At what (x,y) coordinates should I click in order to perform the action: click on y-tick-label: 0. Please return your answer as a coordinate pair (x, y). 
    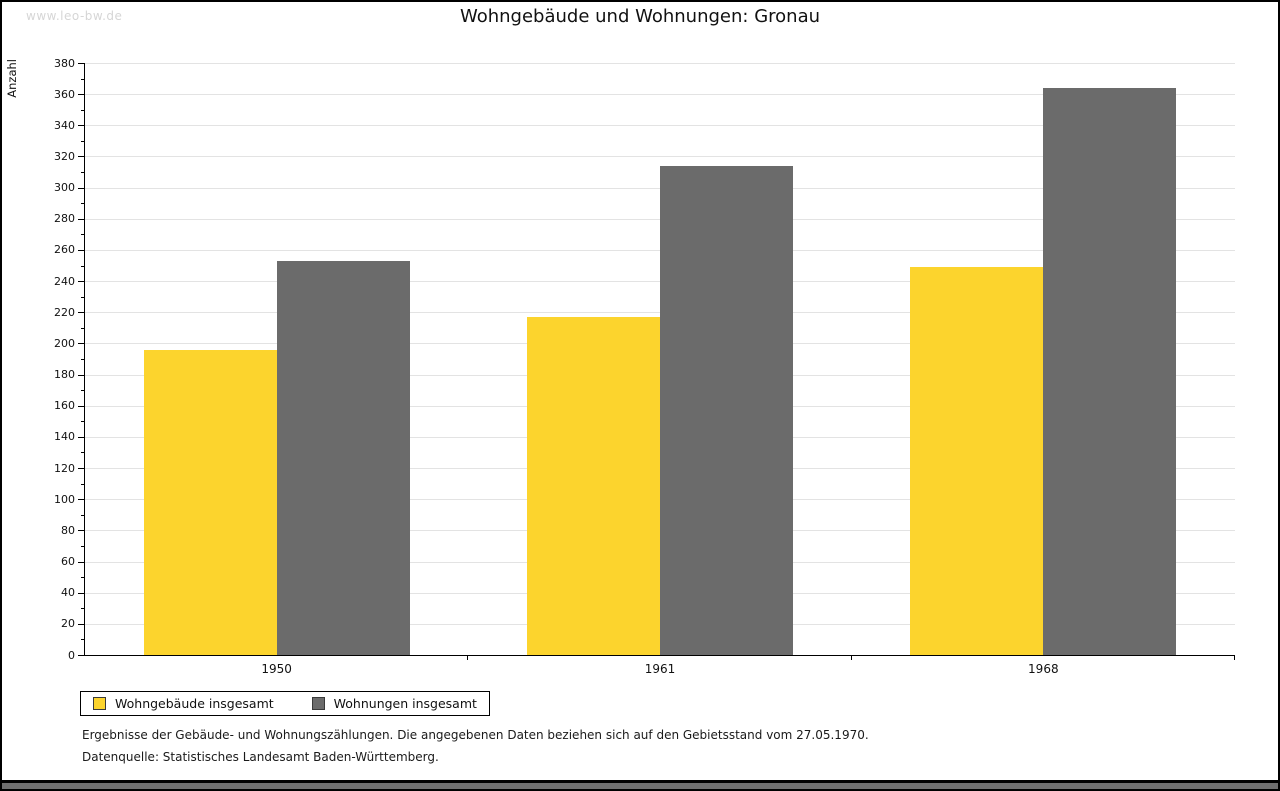
    Looking at the image, I should click on (71, 655).